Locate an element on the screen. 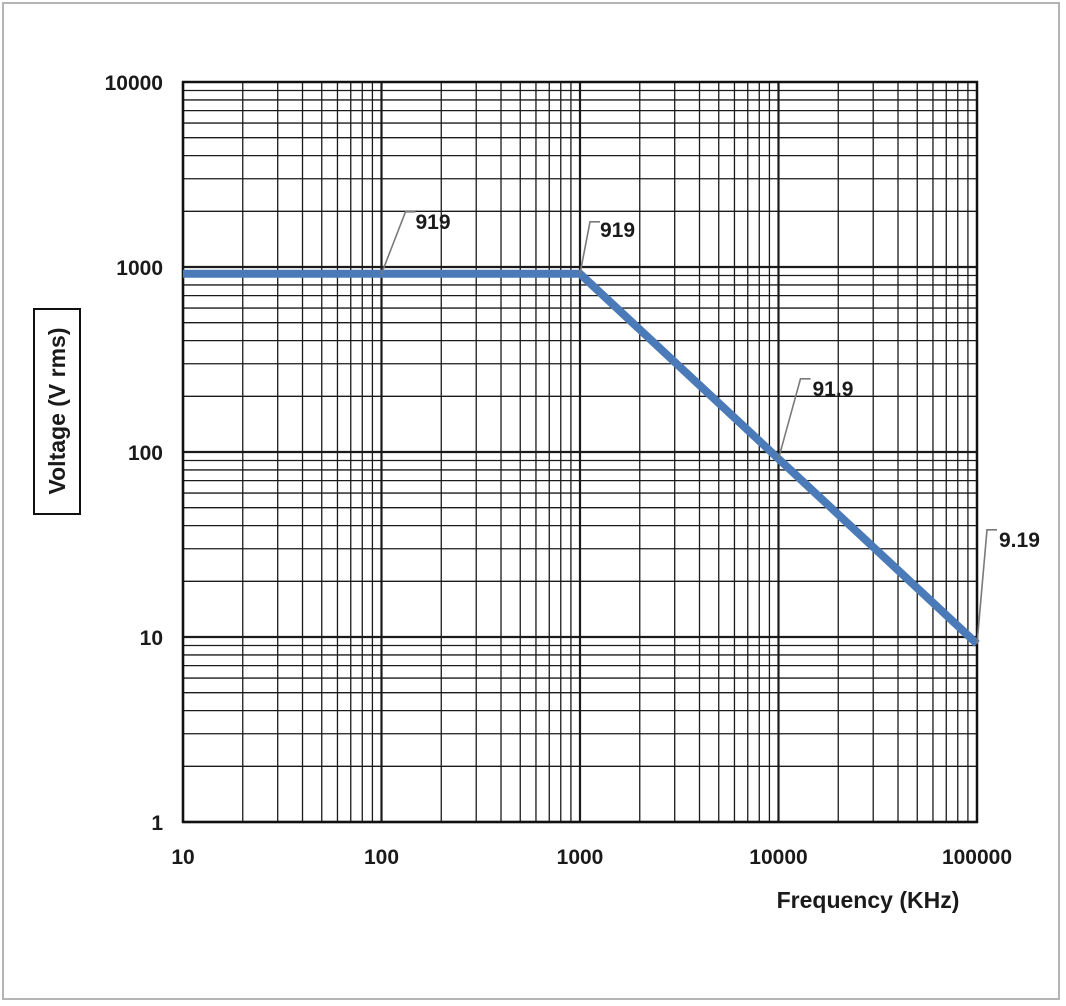 The width and height of the screenshot is (1066, 1006). y-tick-label: 1 is located at coordinates (157, 823).